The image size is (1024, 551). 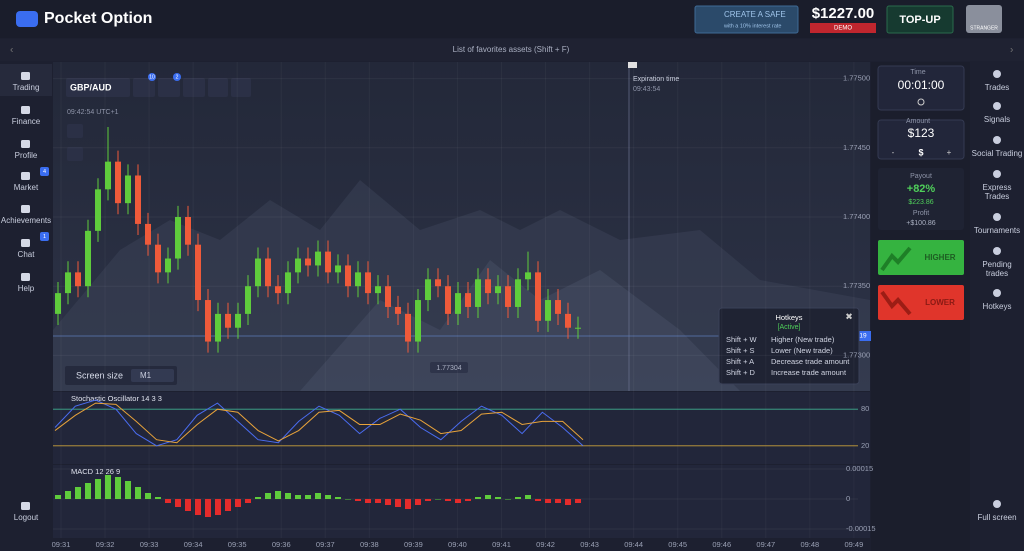 I want to click on arrow-right: ›, so click(x=1011, y=50).